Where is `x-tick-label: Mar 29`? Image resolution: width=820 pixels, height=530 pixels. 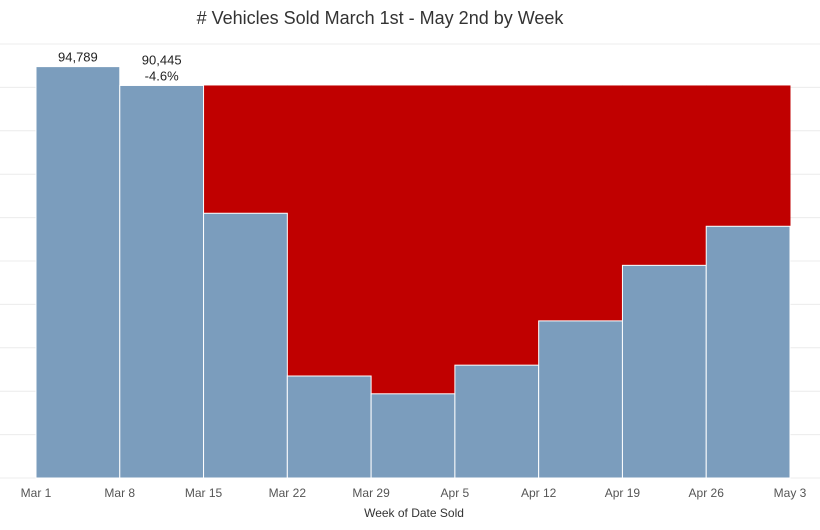 x-tick-label: Mar 29 is located at coordinates (371, 493).